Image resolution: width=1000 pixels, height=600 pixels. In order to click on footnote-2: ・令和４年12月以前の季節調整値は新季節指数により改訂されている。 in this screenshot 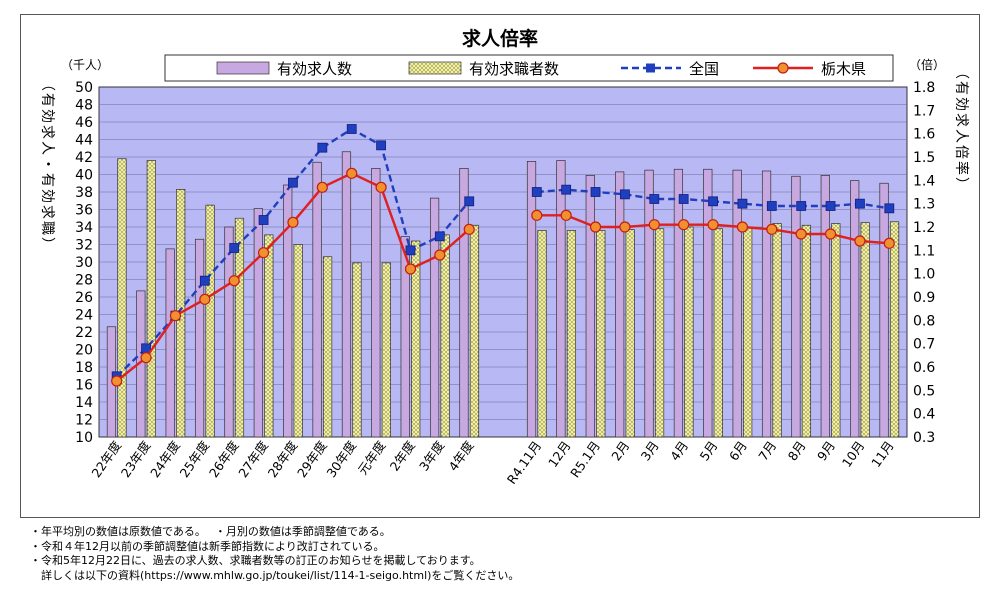, I will do `click(207, 546)`.